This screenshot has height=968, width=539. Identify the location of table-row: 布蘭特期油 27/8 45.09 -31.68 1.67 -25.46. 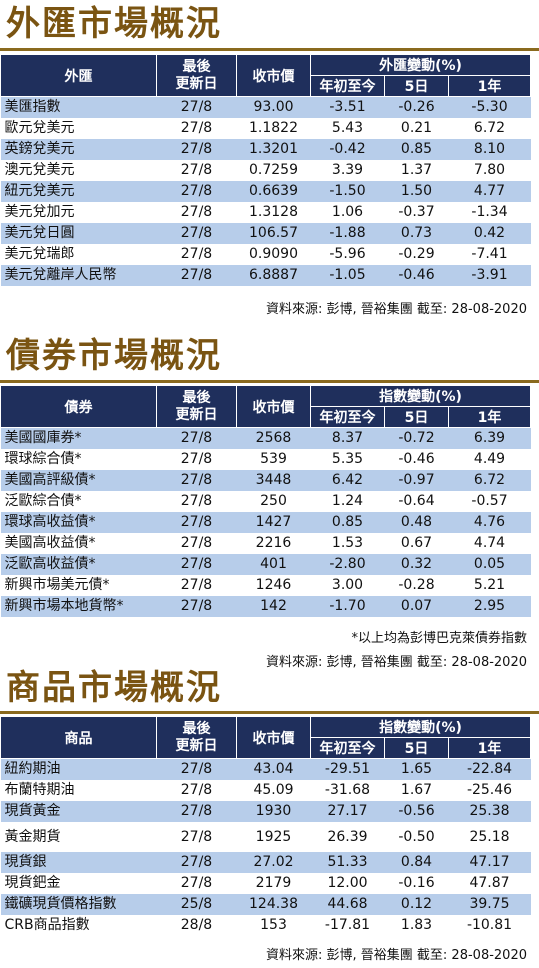
(266, 790).